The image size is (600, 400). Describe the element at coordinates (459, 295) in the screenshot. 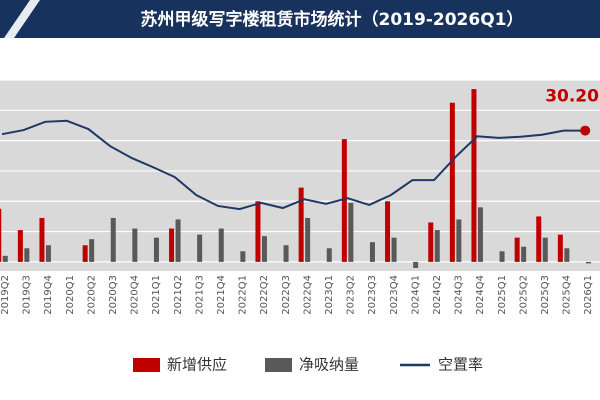

I see `x-tick-label: 2024Q3` at that location.